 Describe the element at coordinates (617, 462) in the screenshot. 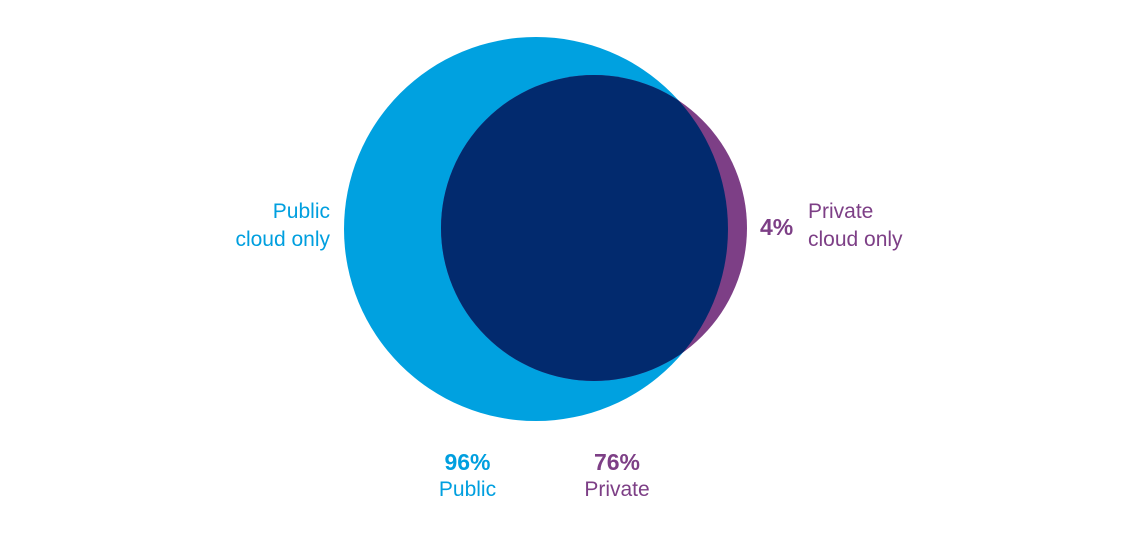

I see `private-total-percent: 76%` at that location.